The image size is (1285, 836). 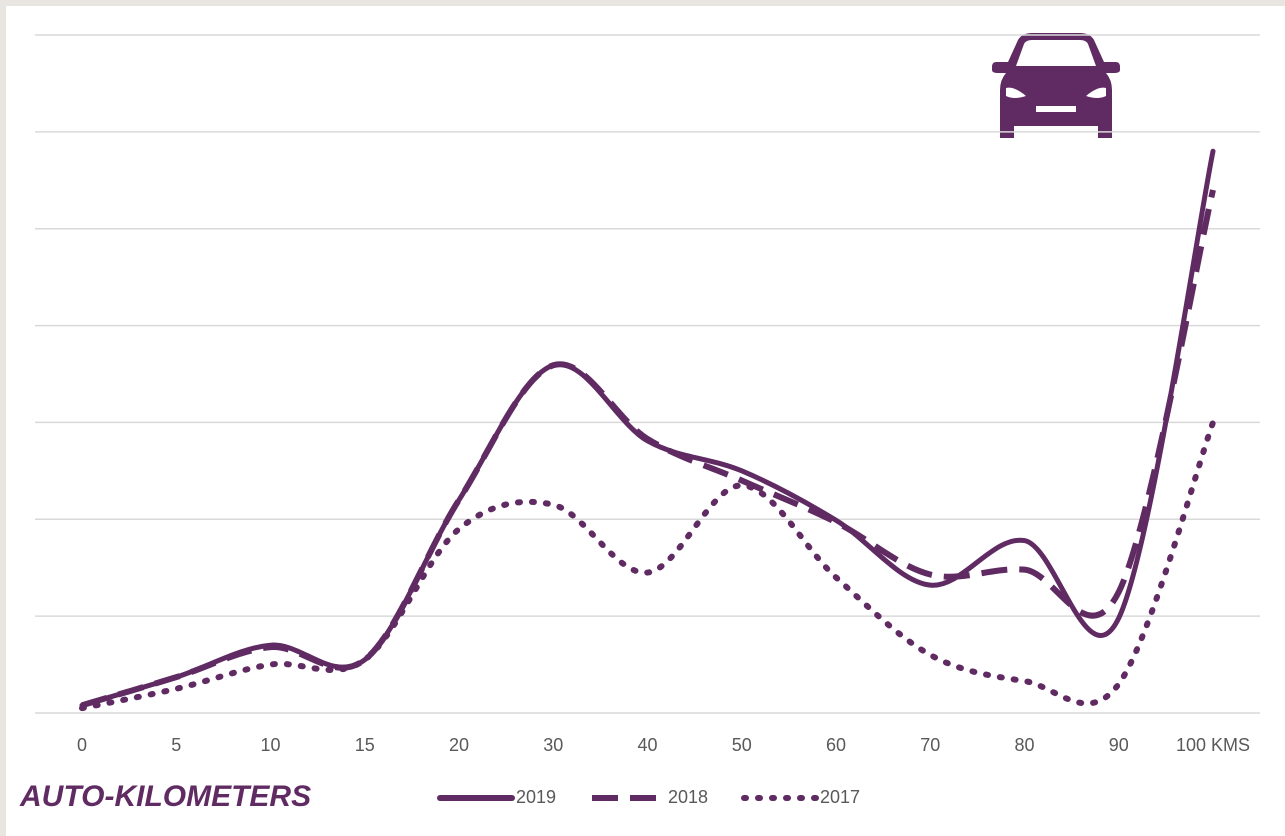 I want to click on x-tick-label: 50, so click(x=742, y=745).